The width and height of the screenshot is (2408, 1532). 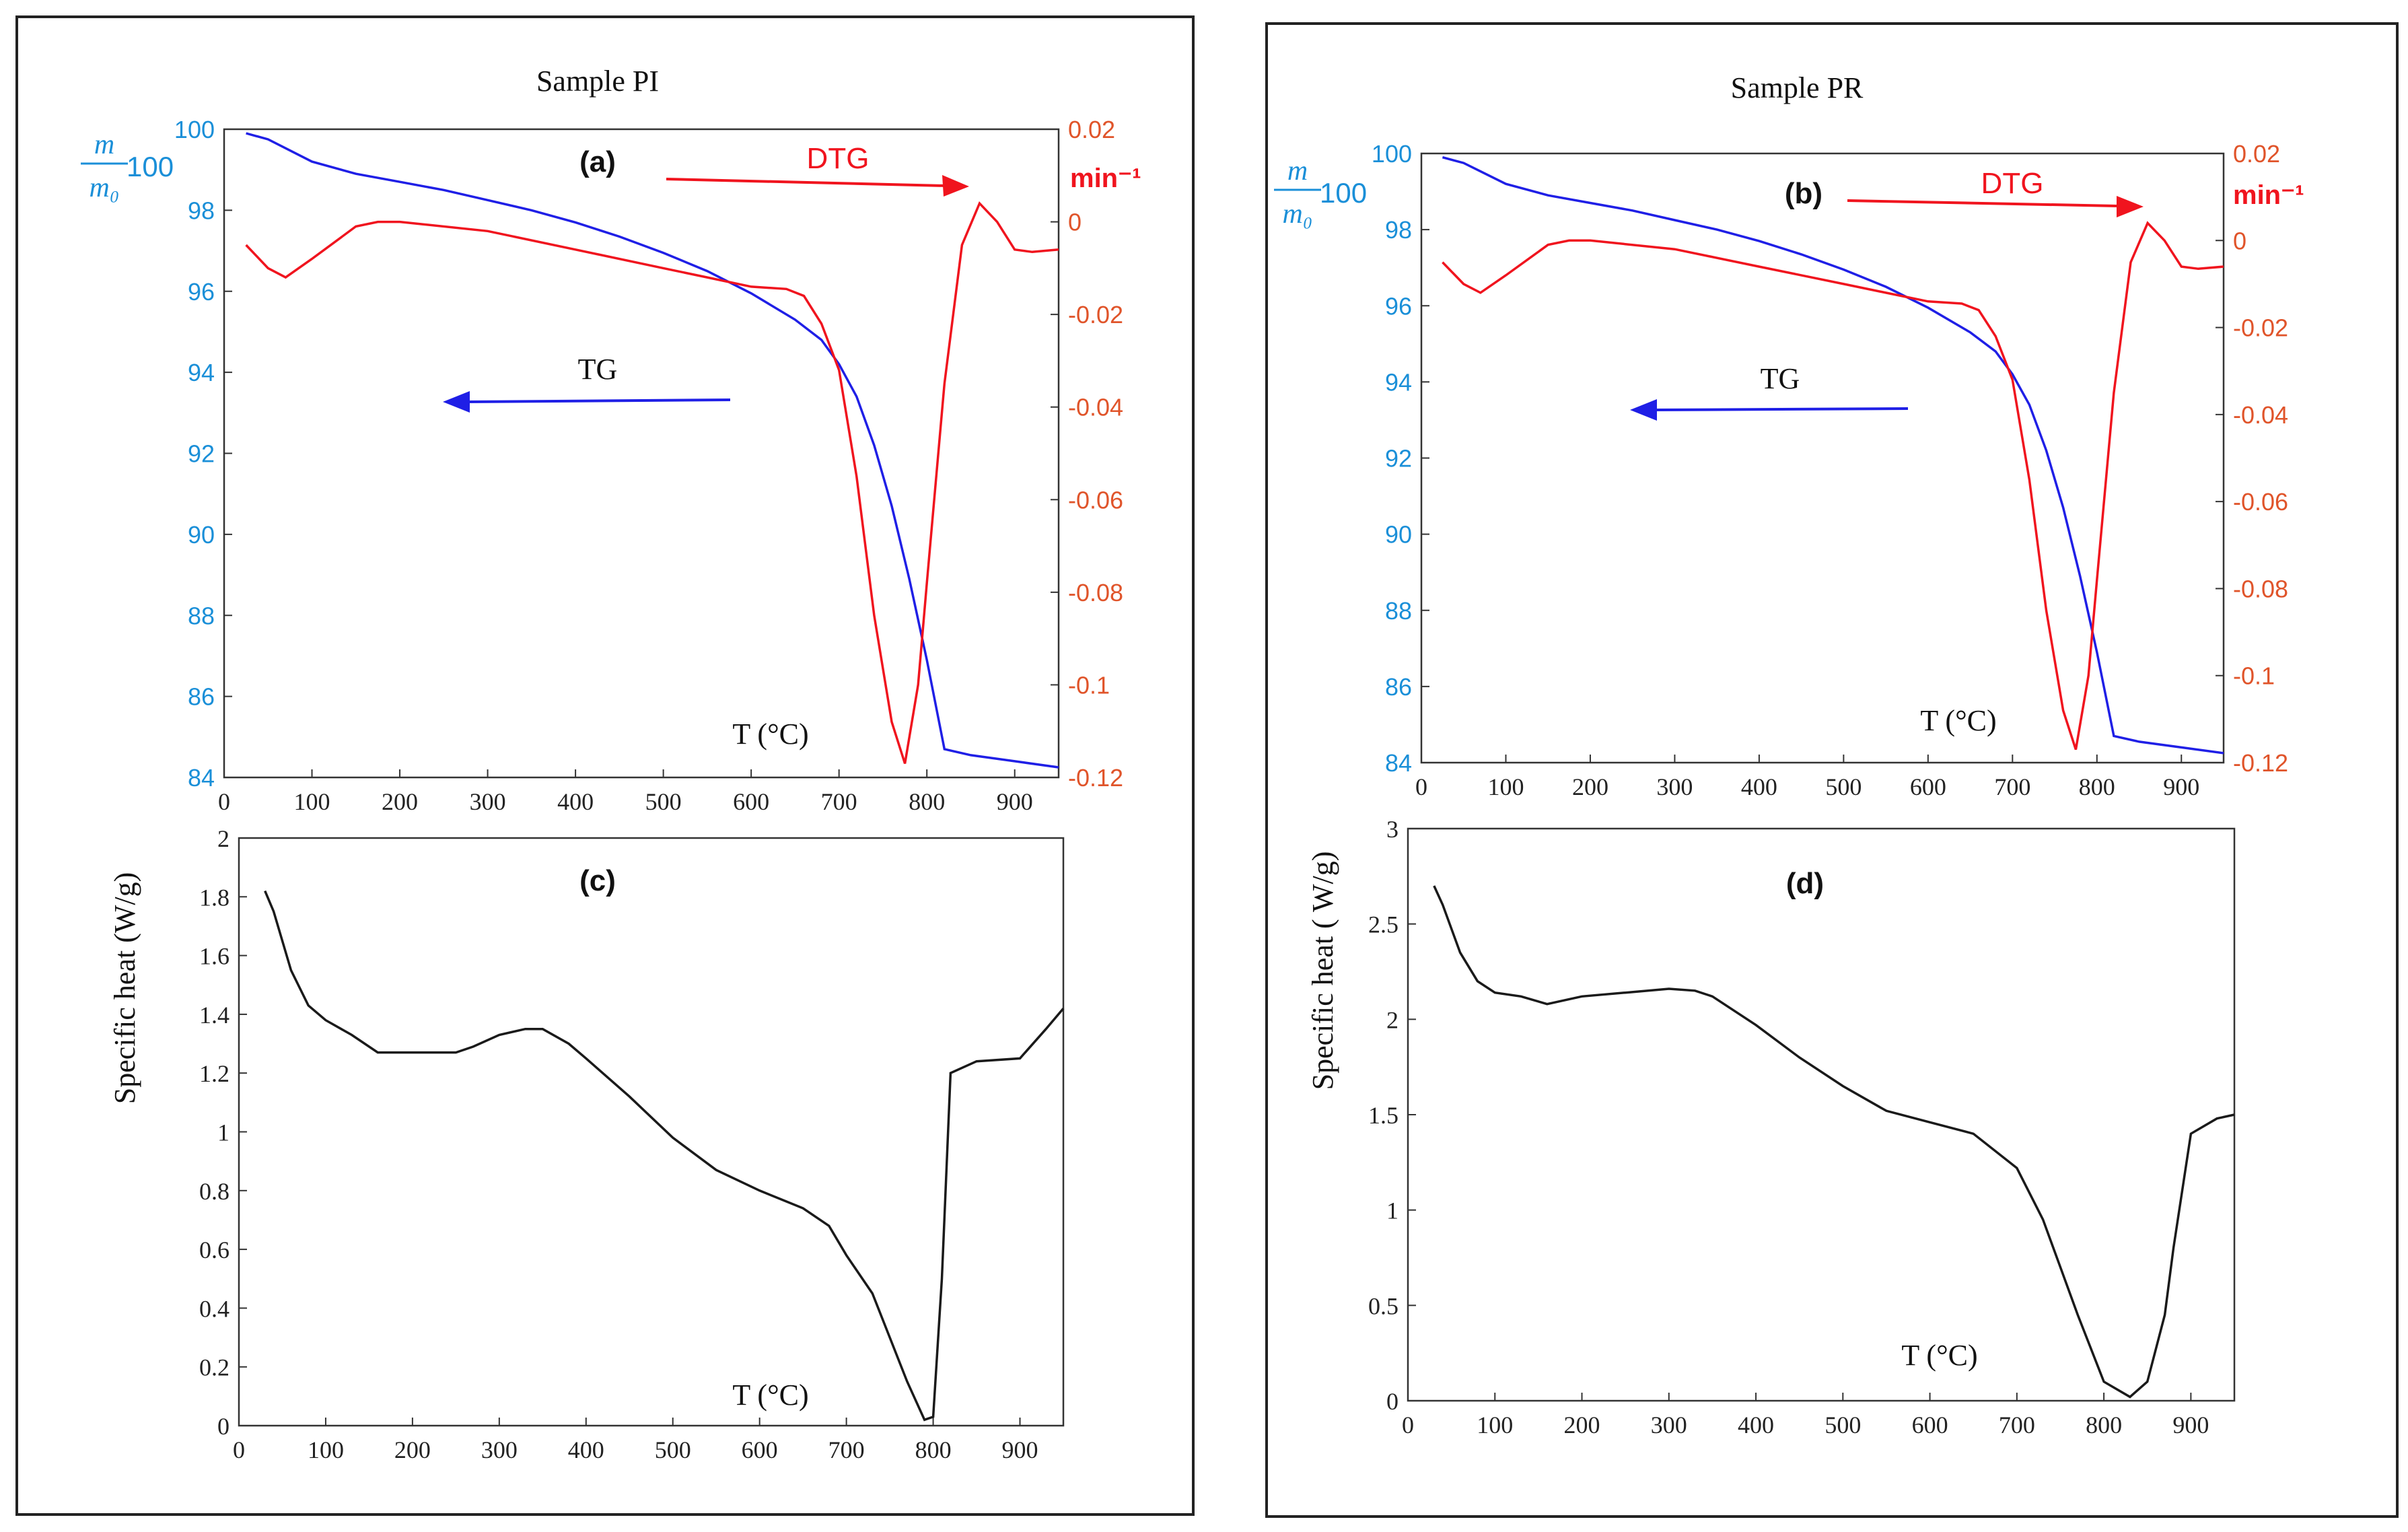 What do you see at coordinates (105, 188) in the screenshot?
I see `y-label-den-a: m₀` at bounding box center [105, 188].